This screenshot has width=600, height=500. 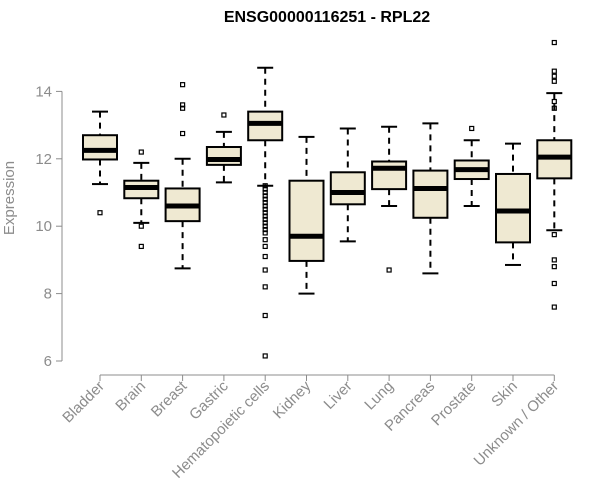 What do you see at coordinates (9, 198) in the screenshot?
I see `y-axis-label: Expression` at bounding box center [9, 198].